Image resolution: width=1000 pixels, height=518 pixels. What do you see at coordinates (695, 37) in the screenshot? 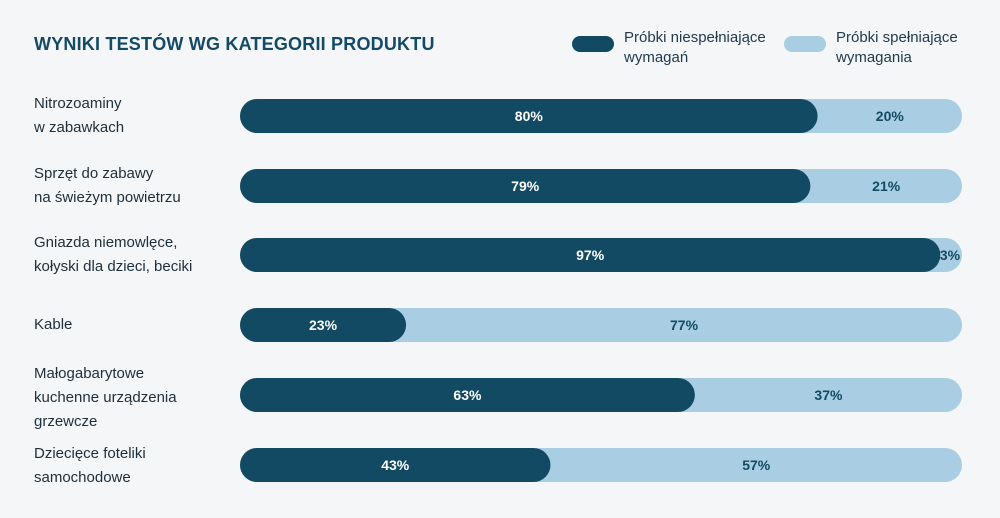
I see `legend-label-fail-line: Próbki niespełniające` at bounding box center [695, 37].